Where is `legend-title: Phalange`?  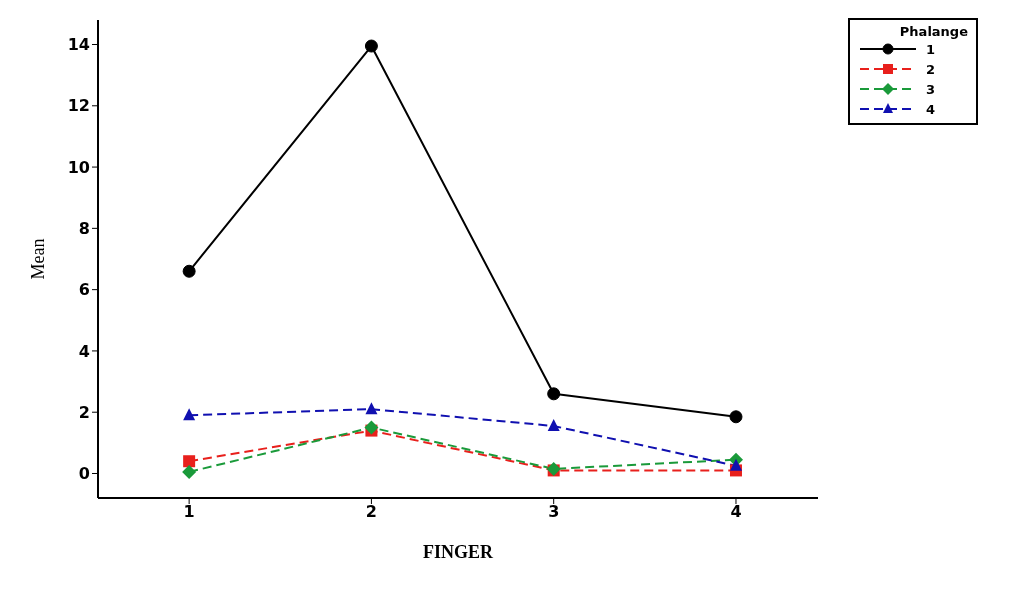 legend-title: Phalange is located at coordinates (933, 31).